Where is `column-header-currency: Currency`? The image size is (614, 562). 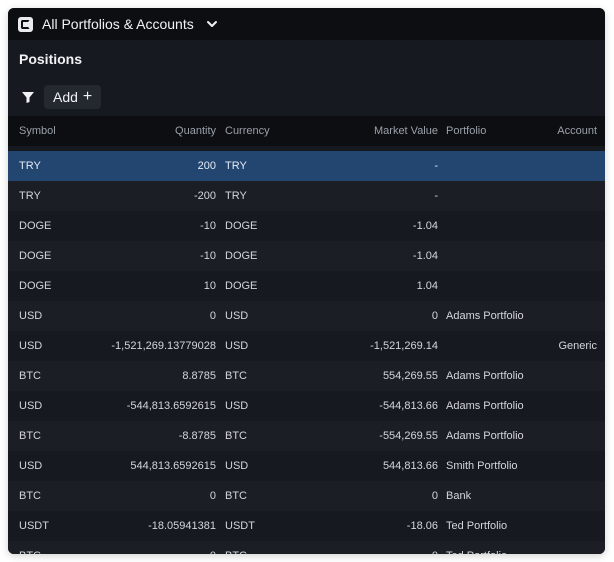
column-header-currency: Currency is located at coordinates (247, 131).